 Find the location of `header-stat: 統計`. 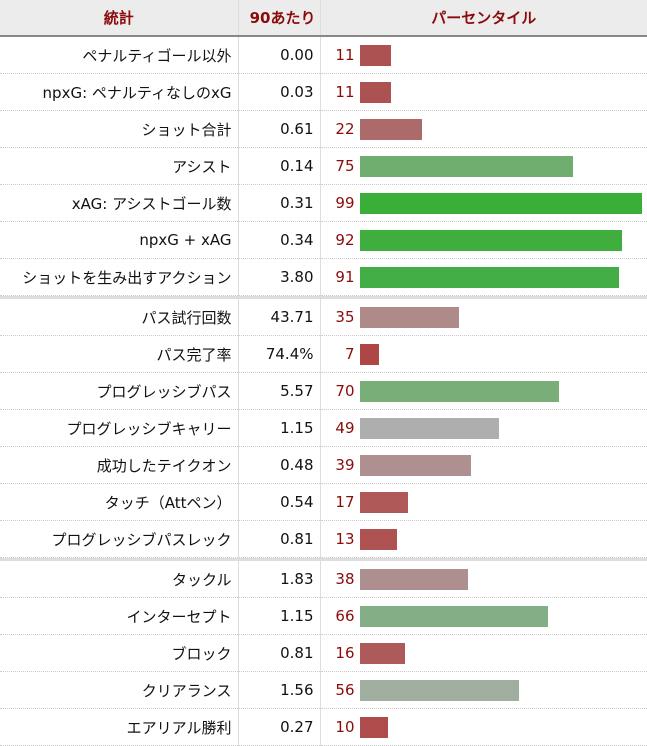

header-stat: 統計 is located at coordinates (119, 18).